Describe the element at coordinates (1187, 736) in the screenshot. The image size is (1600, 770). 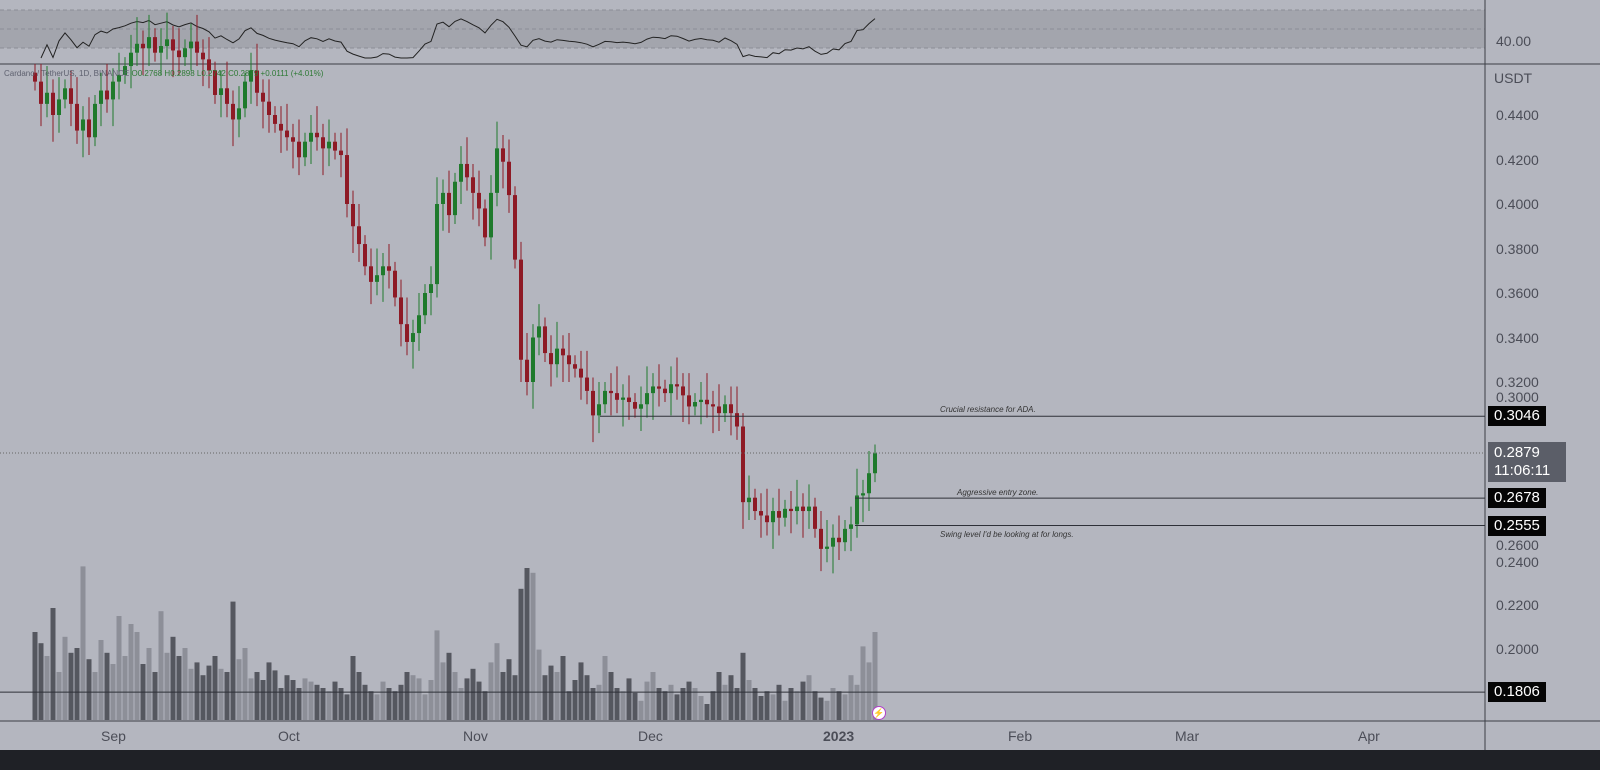
I see `time-tick: Mar` at that location.